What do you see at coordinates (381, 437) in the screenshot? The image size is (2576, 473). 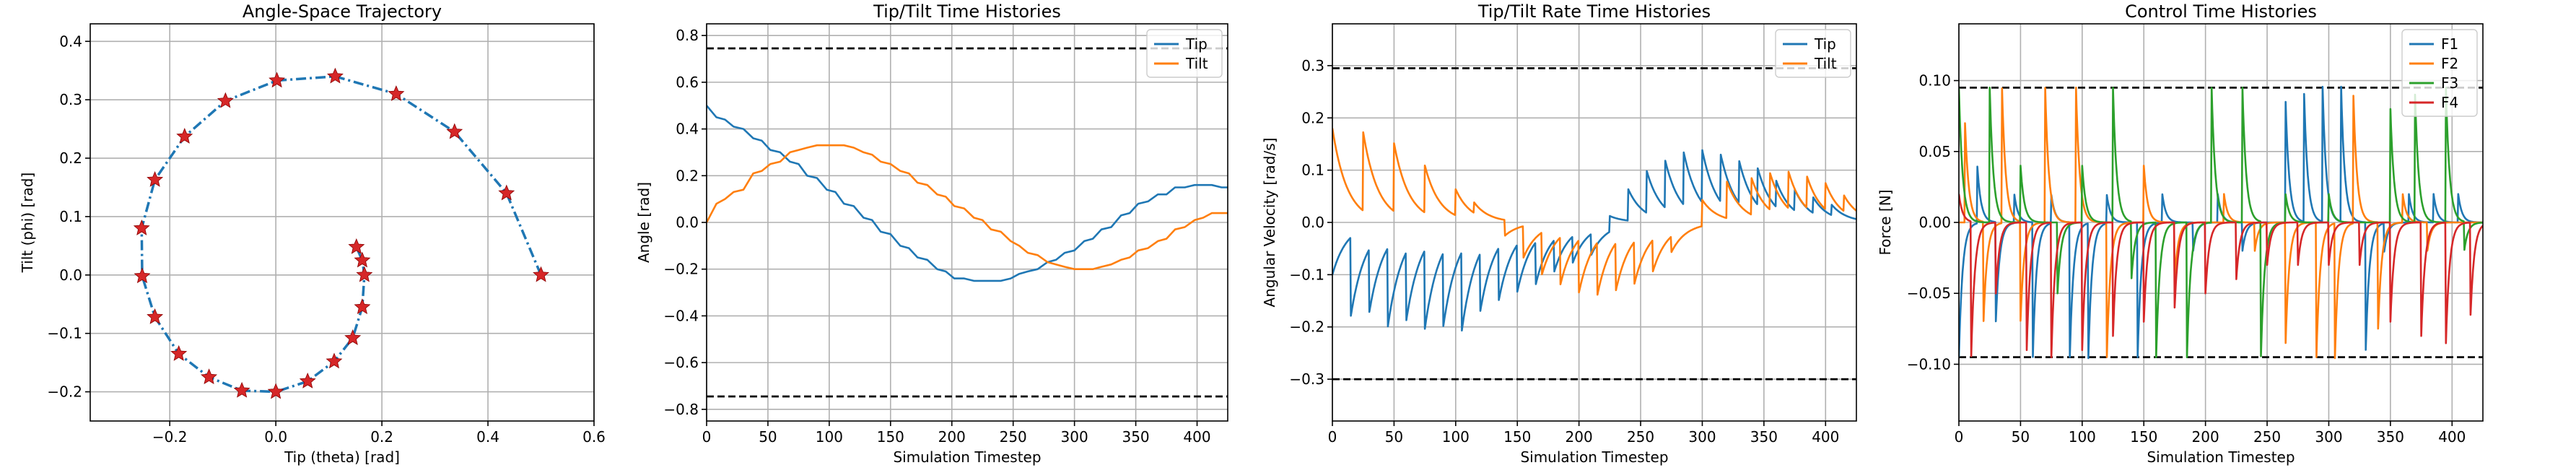 I see `x-tick-label: 0.2` at bounding box center [381, 437].